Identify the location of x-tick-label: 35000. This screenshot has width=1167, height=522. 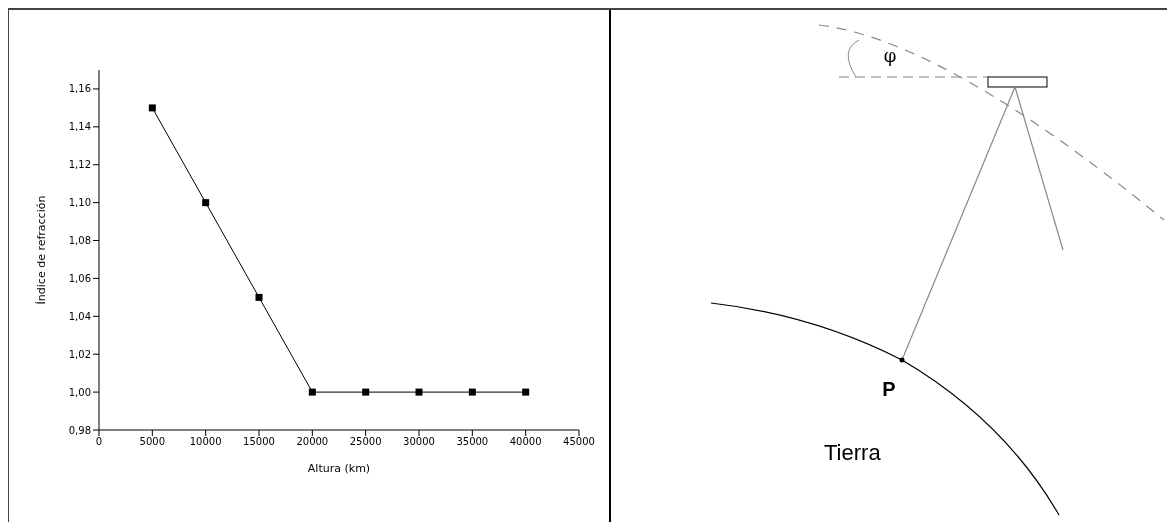
(472, 442).